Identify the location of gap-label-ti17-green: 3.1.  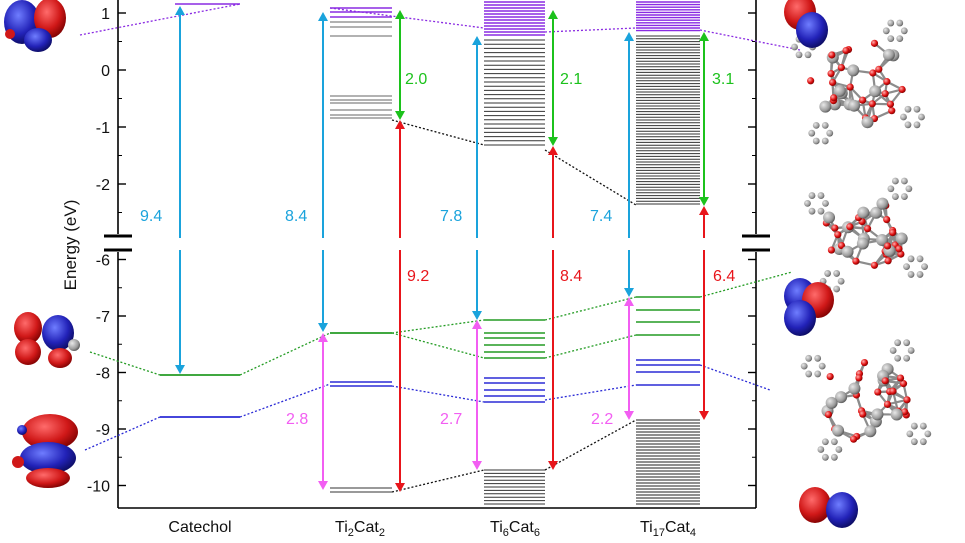
(723, 79).